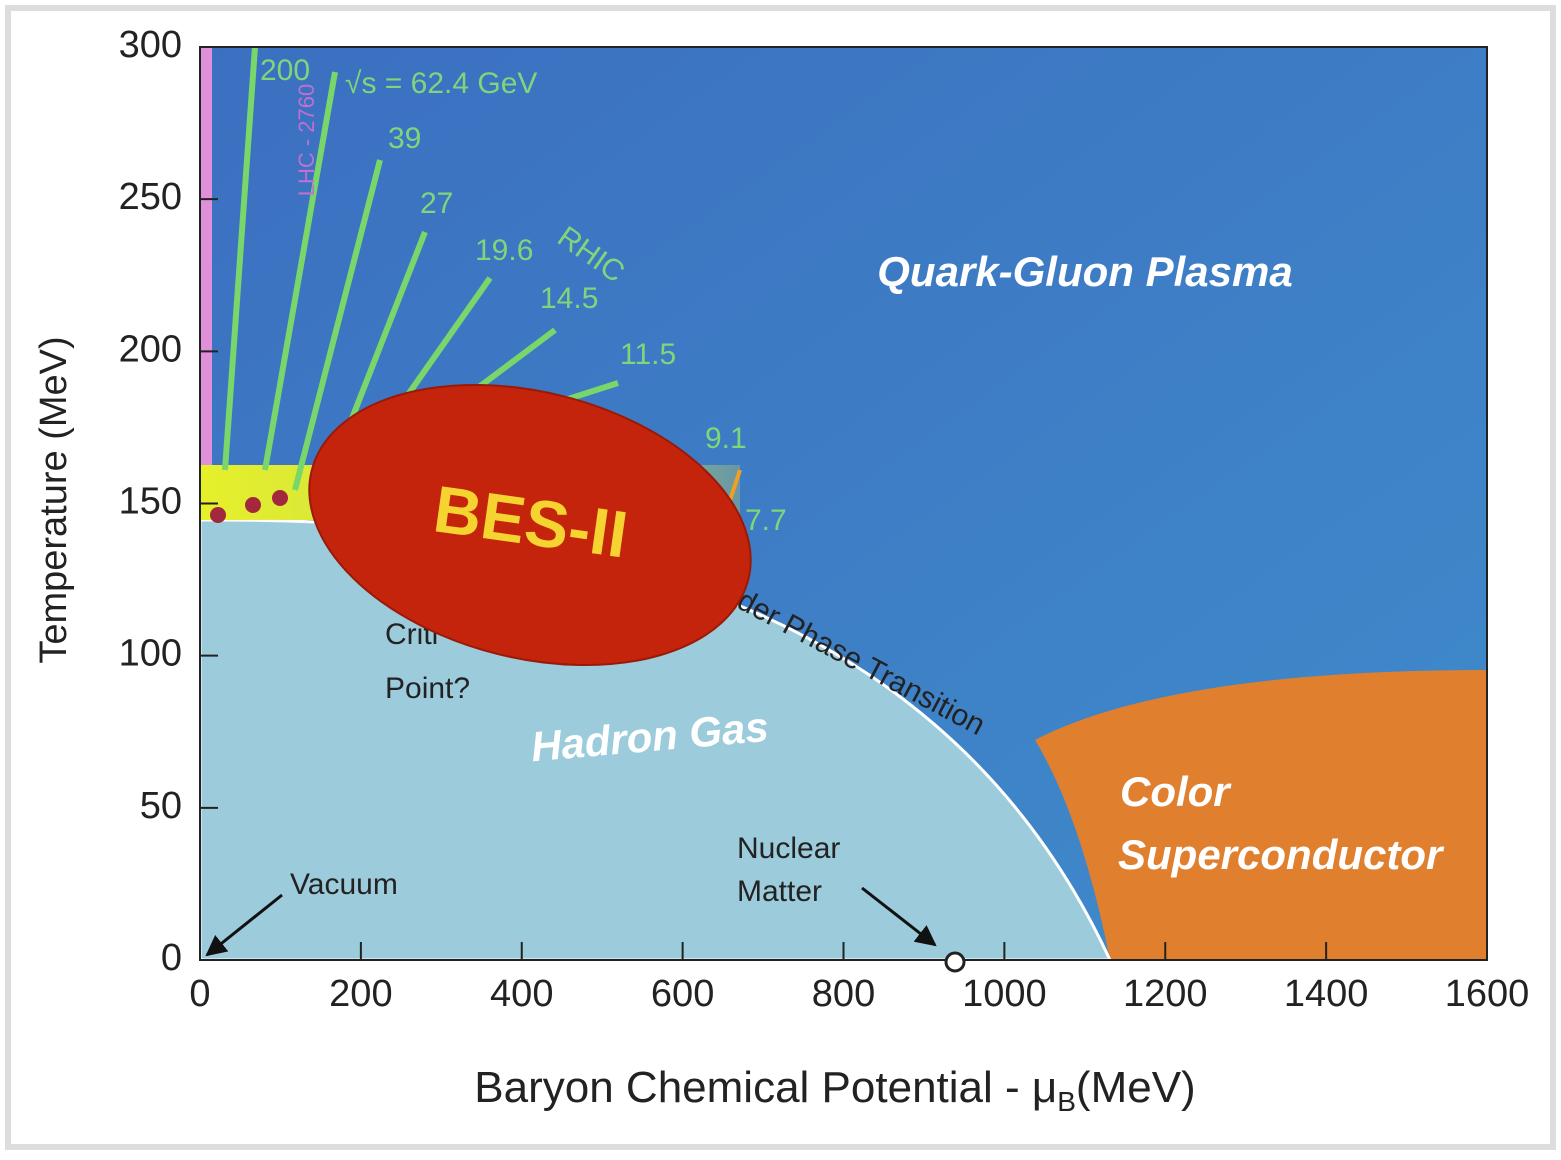 The width and height of the screenshot is (1561, 1160). I want to click on x-axis-label: Baryon Chemical Potential - μB(MeV), so click(834, 1090).